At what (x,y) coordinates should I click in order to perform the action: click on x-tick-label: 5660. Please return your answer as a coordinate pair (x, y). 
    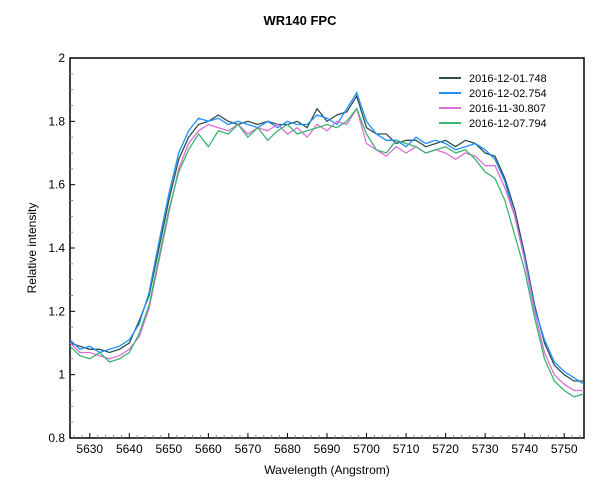
    Looking at the image, I should click on (208, 449).